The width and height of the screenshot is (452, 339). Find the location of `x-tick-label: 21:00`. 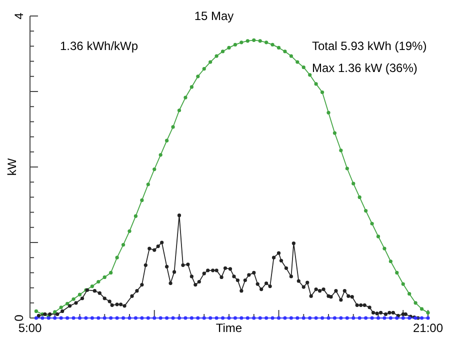

x-tick-label: 21:00 is located at coordinates (428, 328).